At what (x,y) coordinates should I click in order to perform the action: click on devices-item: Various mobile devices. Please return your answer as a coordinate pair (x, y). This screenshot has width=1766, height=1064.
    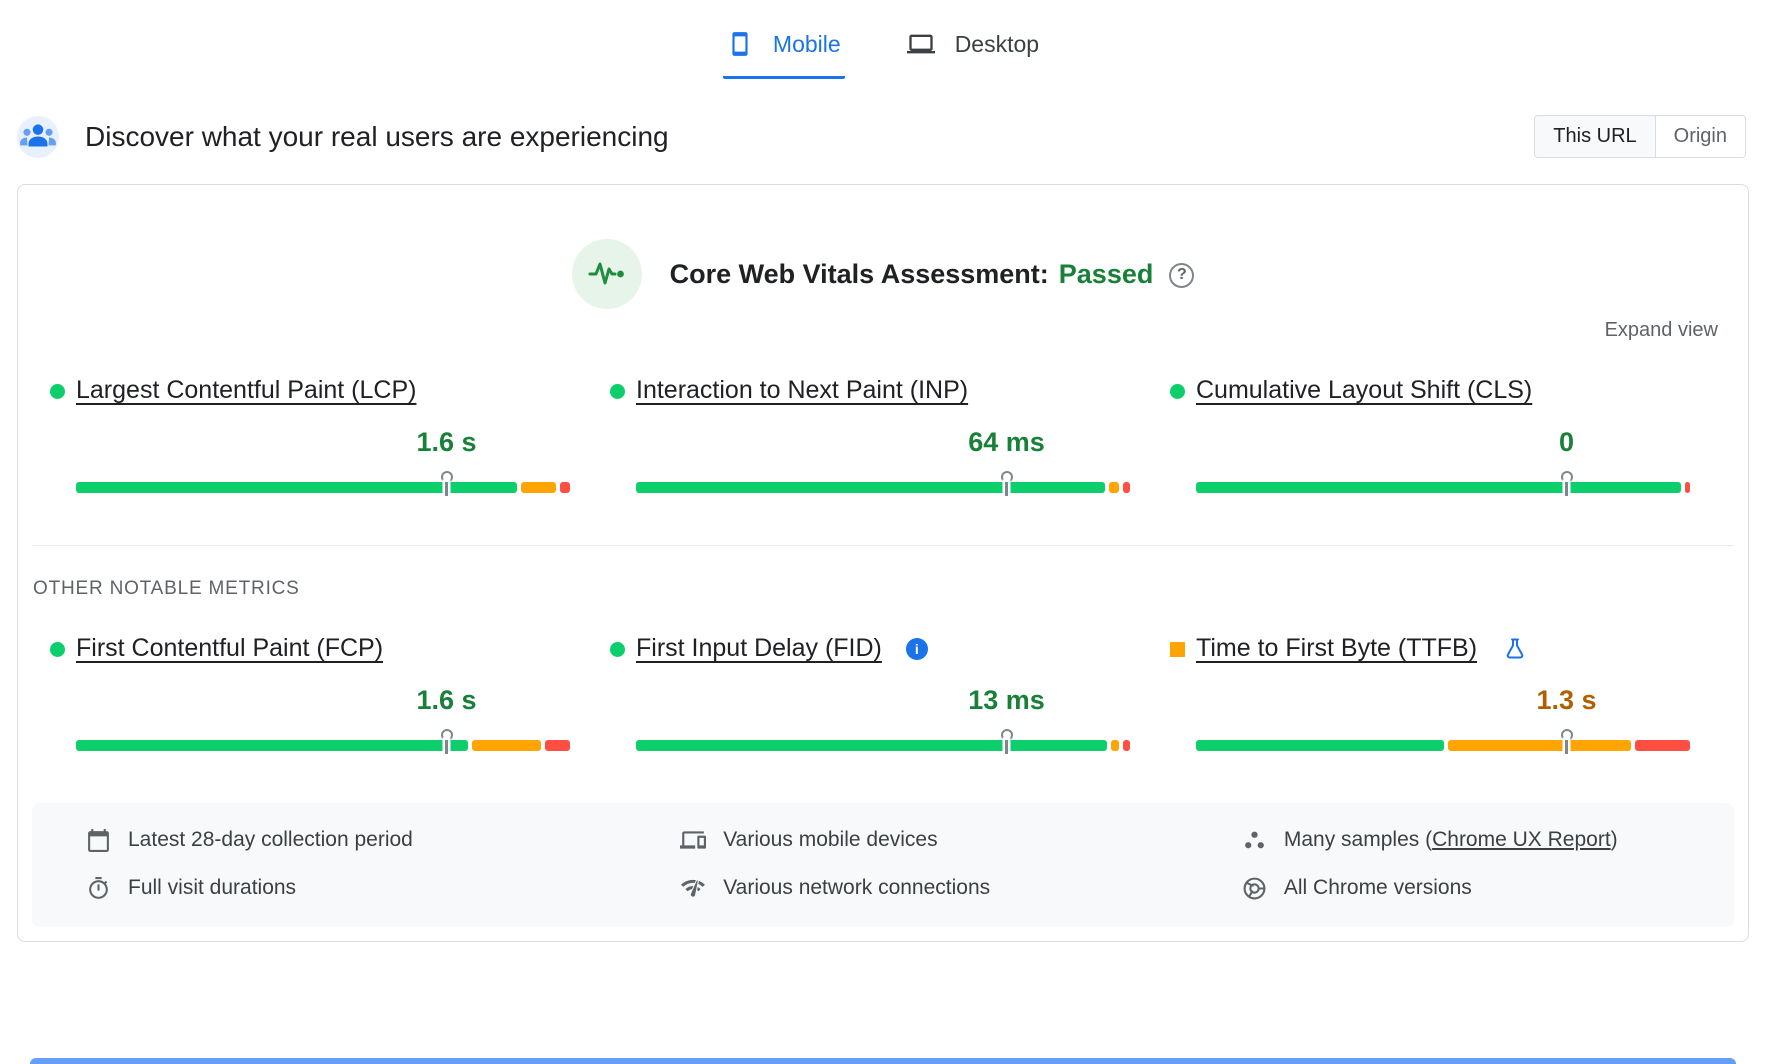
    Looking at the image, I should click on (961, 840).